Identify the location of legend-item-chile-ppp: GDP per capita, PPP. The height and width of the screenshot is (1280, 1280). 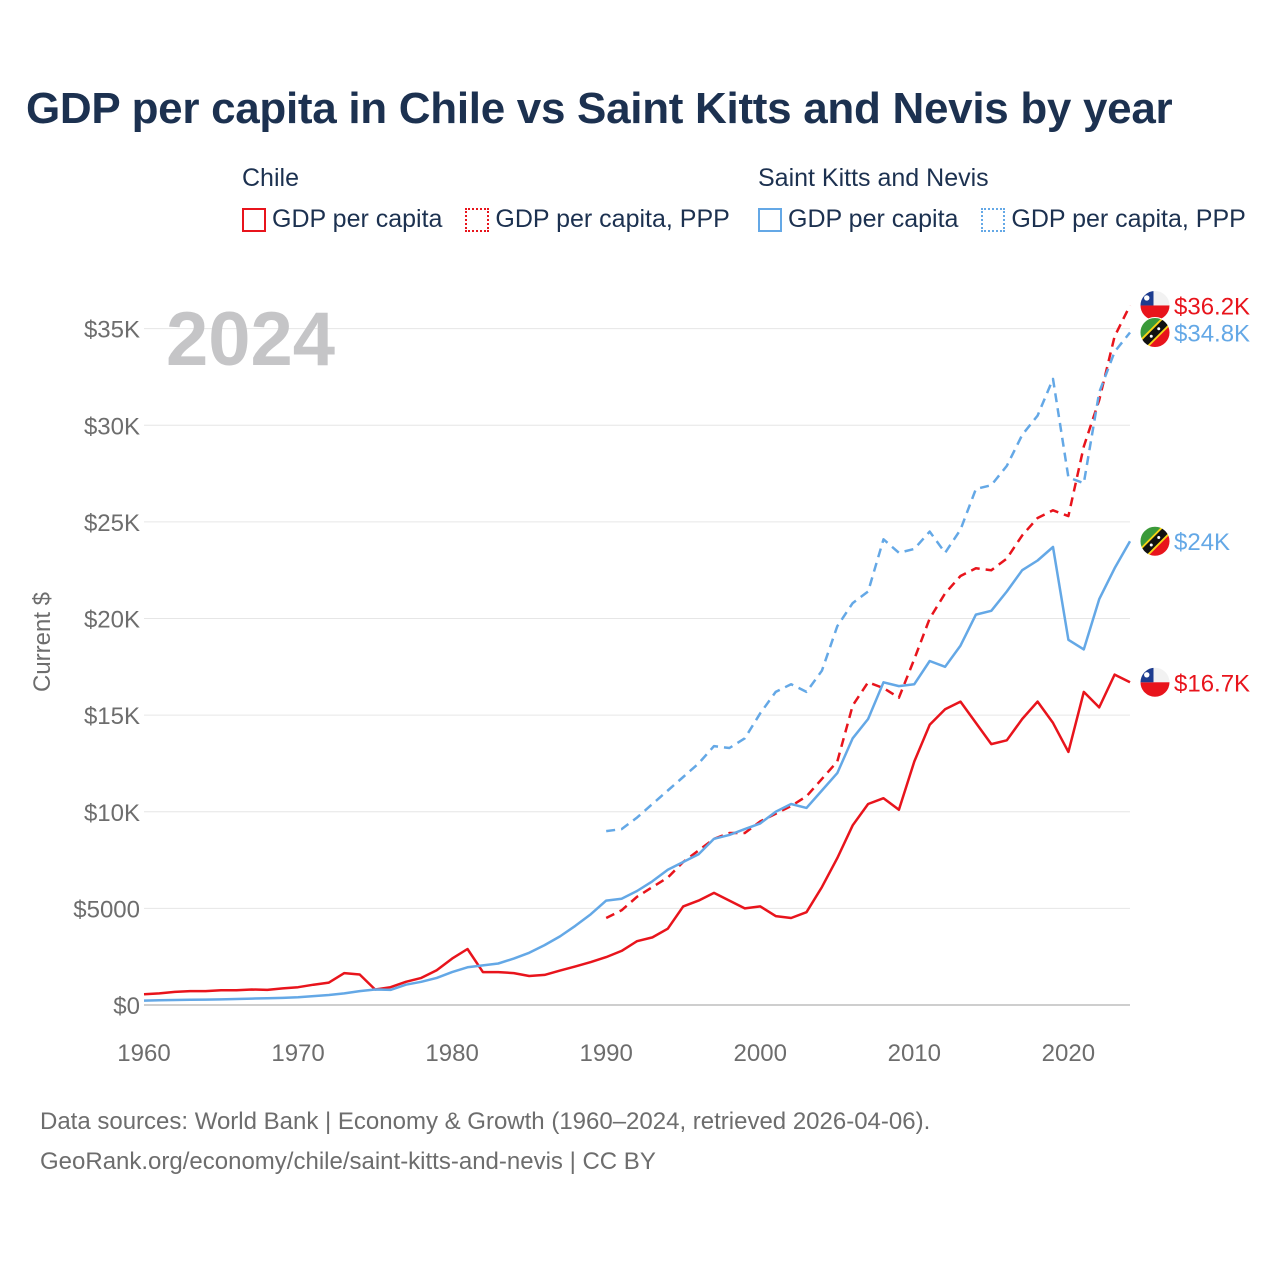
(597, 219).